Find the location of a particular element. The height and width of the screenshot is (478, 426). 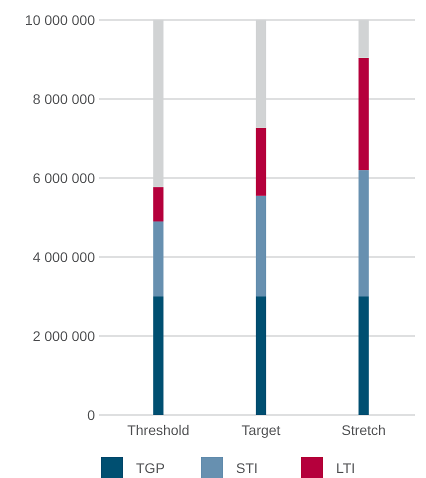

y-tick-label: 8 000 000 is located at coordinates (64, 98).